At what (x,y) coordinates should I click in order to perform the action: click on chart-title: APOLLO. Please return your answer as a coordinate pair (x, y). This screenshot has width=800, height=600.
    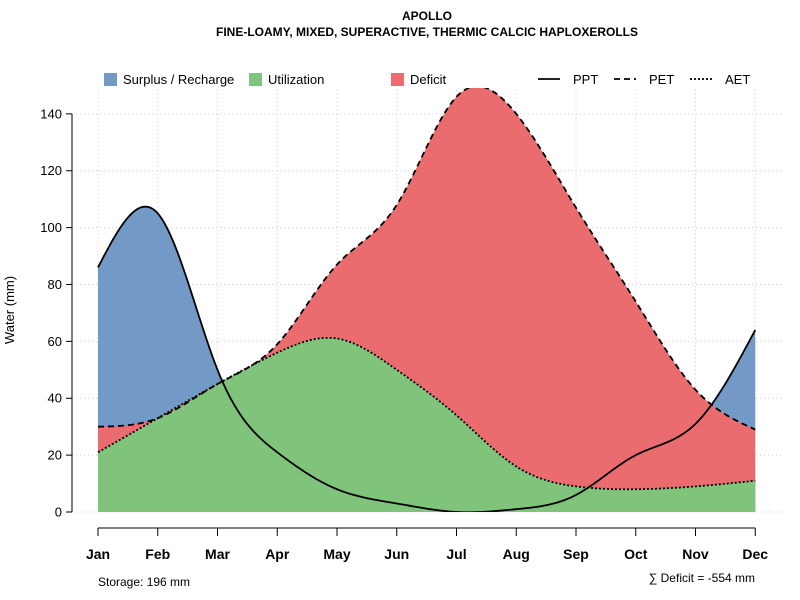
    Looking at the image, I should click on (427, 16).